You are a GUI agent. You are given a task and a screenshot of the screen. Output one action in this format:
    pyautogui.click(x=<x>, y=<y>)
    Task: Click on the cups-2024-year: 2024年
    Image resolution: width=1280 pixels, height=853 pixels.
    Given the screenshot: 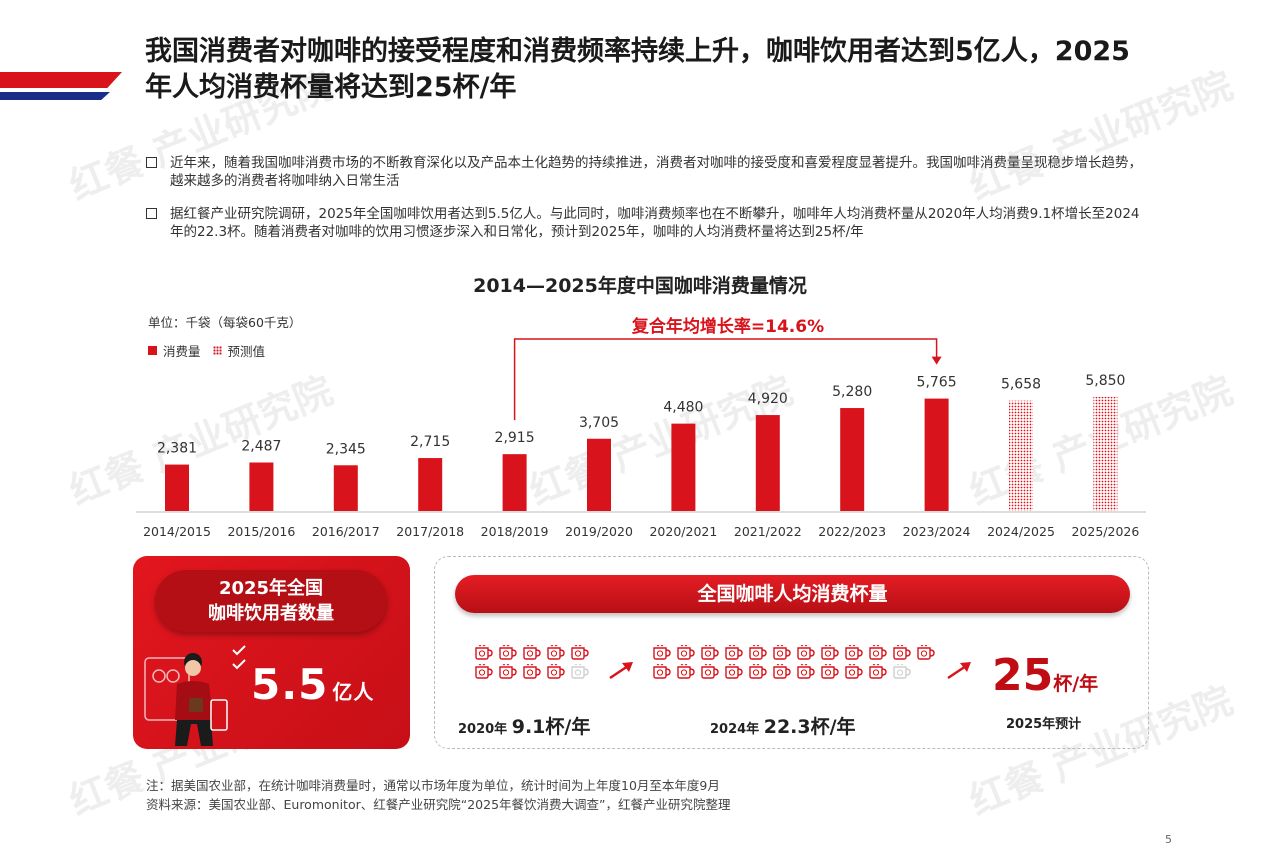 What is the action you would take?
    pyautogui.click(x=735, y=729)
    